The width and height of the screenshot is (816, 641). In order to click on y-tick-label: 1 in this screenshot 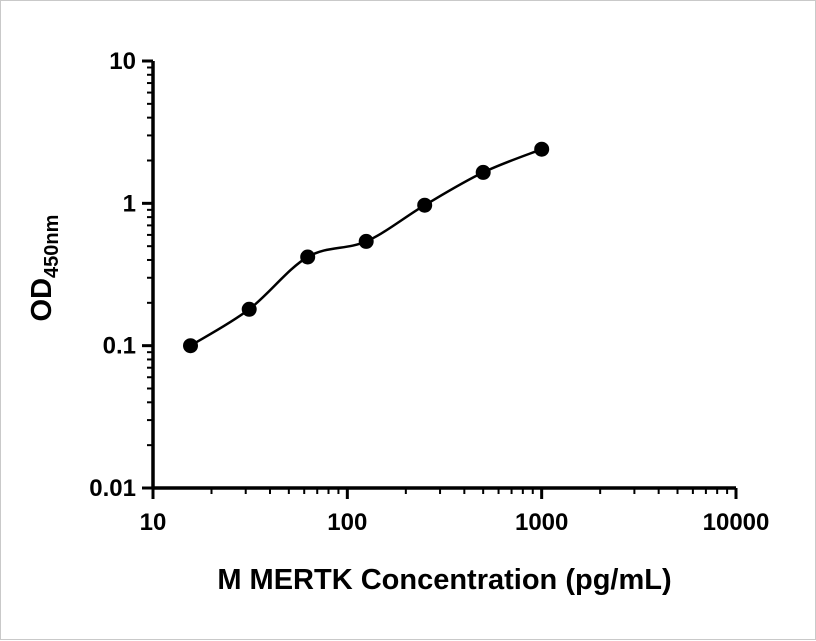, I will do `click(129, 203)`.